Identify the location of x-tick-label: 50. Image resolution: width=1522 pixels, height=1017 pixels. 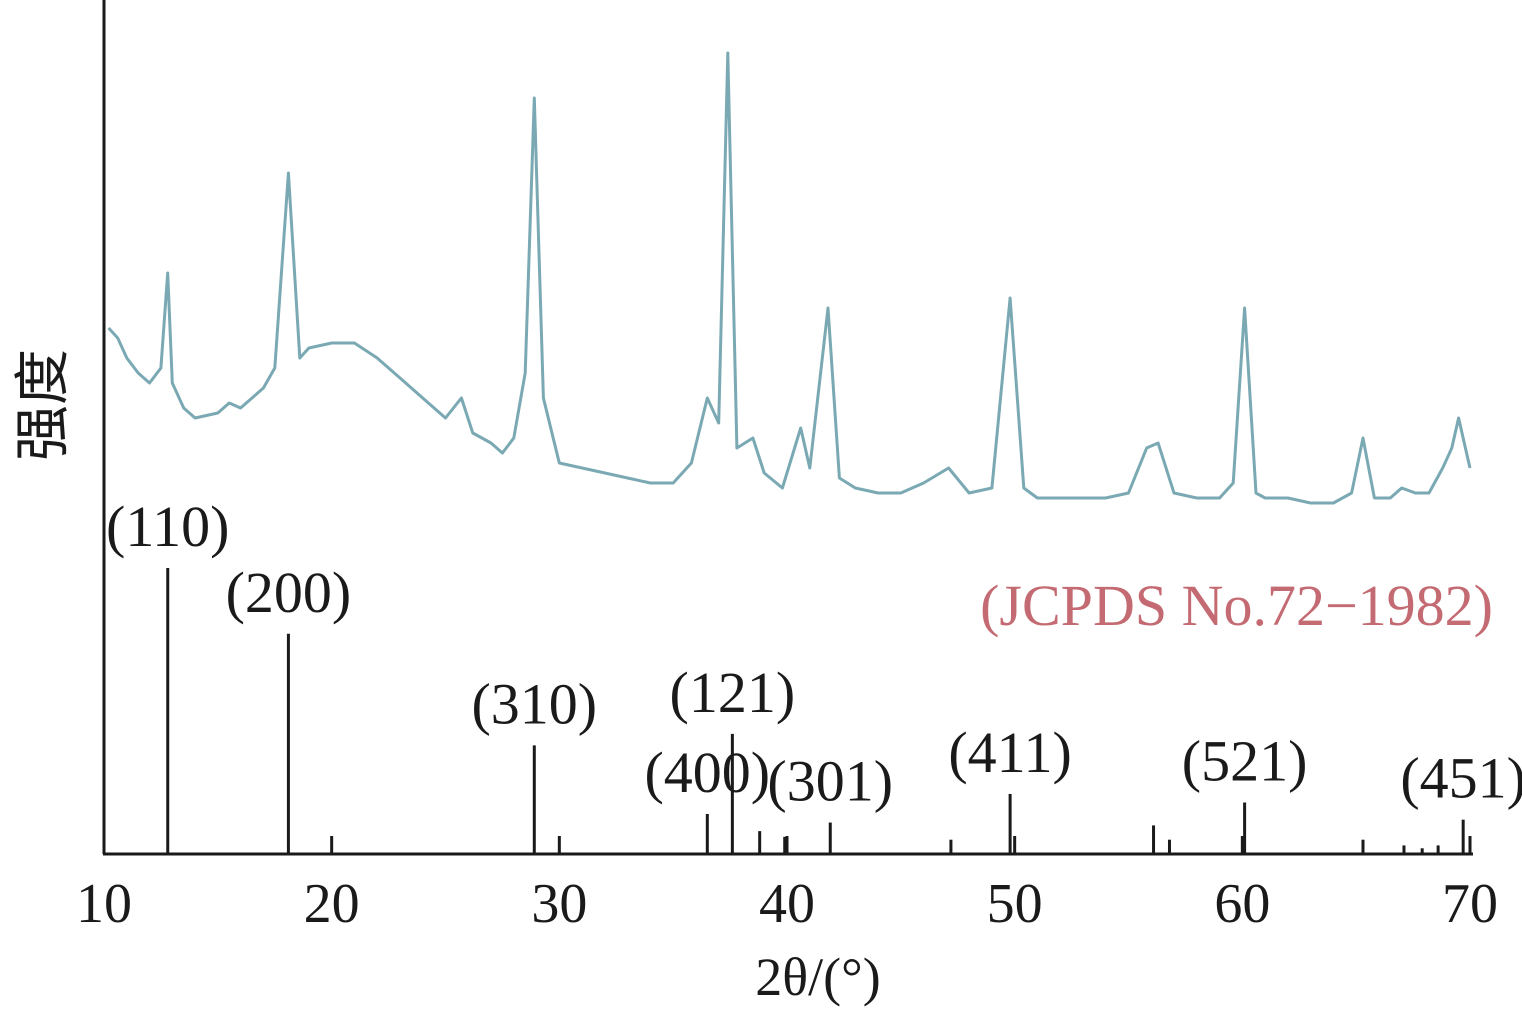
(1015, 904).